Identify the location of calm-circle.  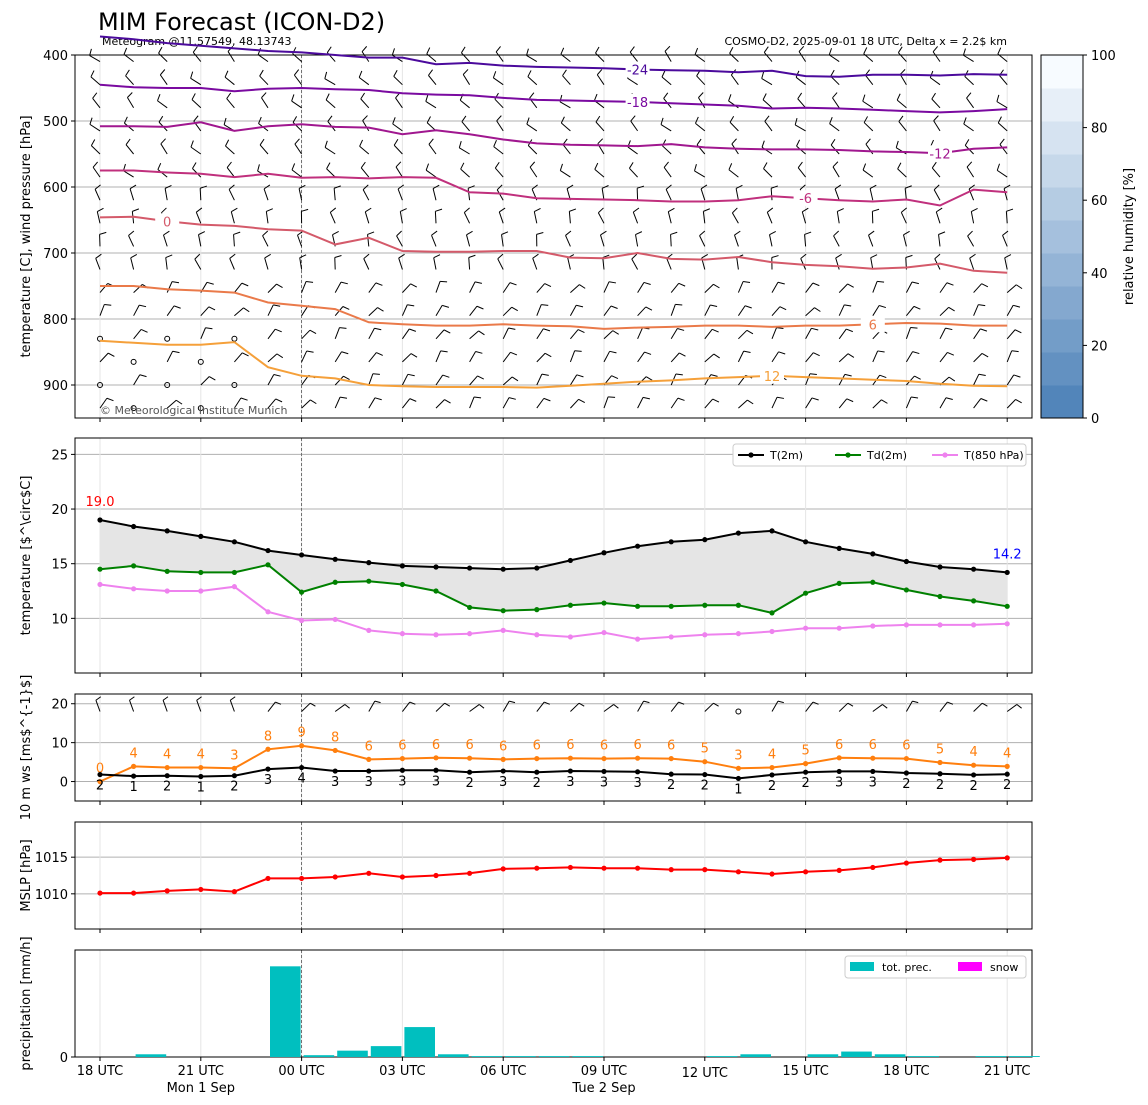
(738, 711).